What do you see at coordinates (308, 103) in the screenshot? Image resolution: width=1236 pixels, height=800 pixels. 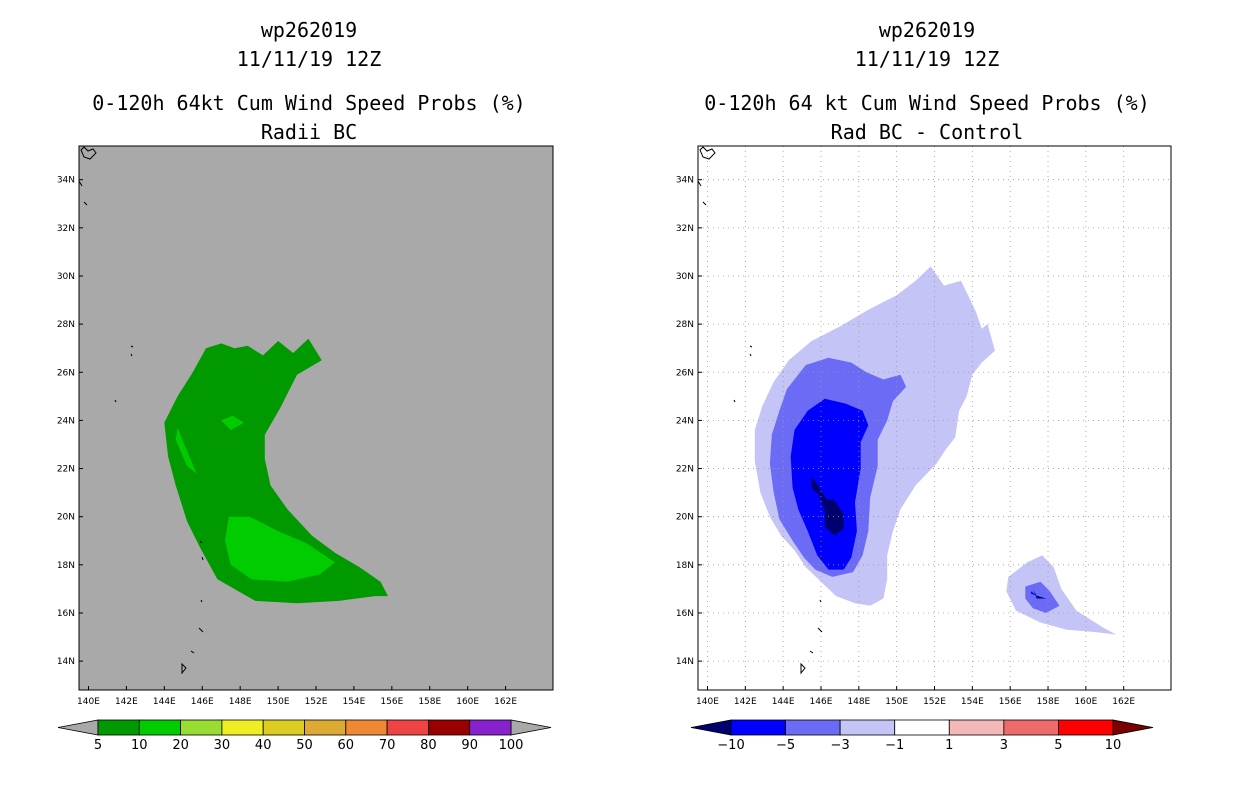 I see `chart-title: 0-120h 64kt Cum Wind Speed Probs (%)` at bounding box center [308, 103].